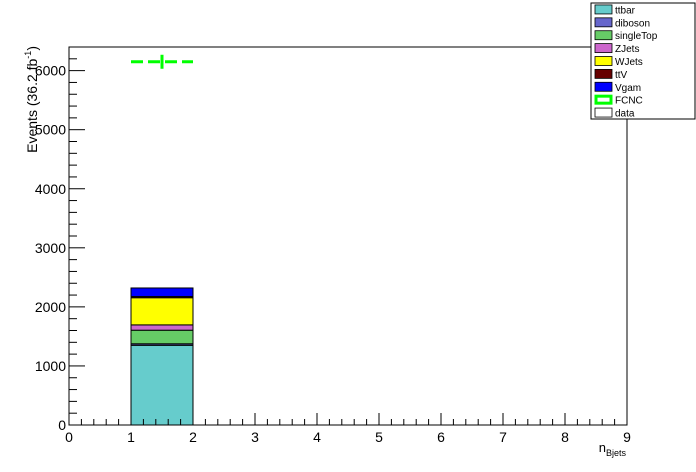  Describe the element at coordinates (162, 327) in the screenshot. I see `bar-segment-zjets` at that location.